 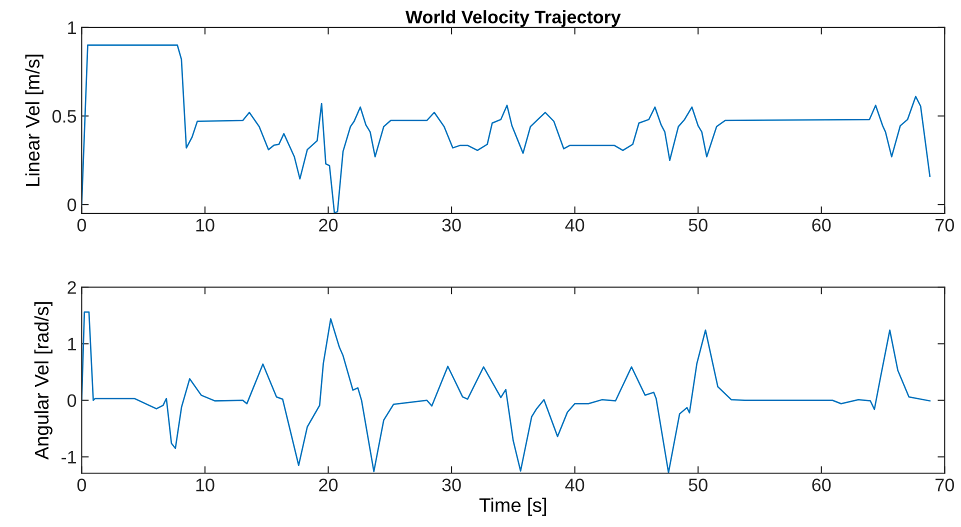 What do you see at coordinates (34, 120) in the screenshot?
I see `y-axis-title: Linear Vel [m/s]` at bounding box center [34, 120].